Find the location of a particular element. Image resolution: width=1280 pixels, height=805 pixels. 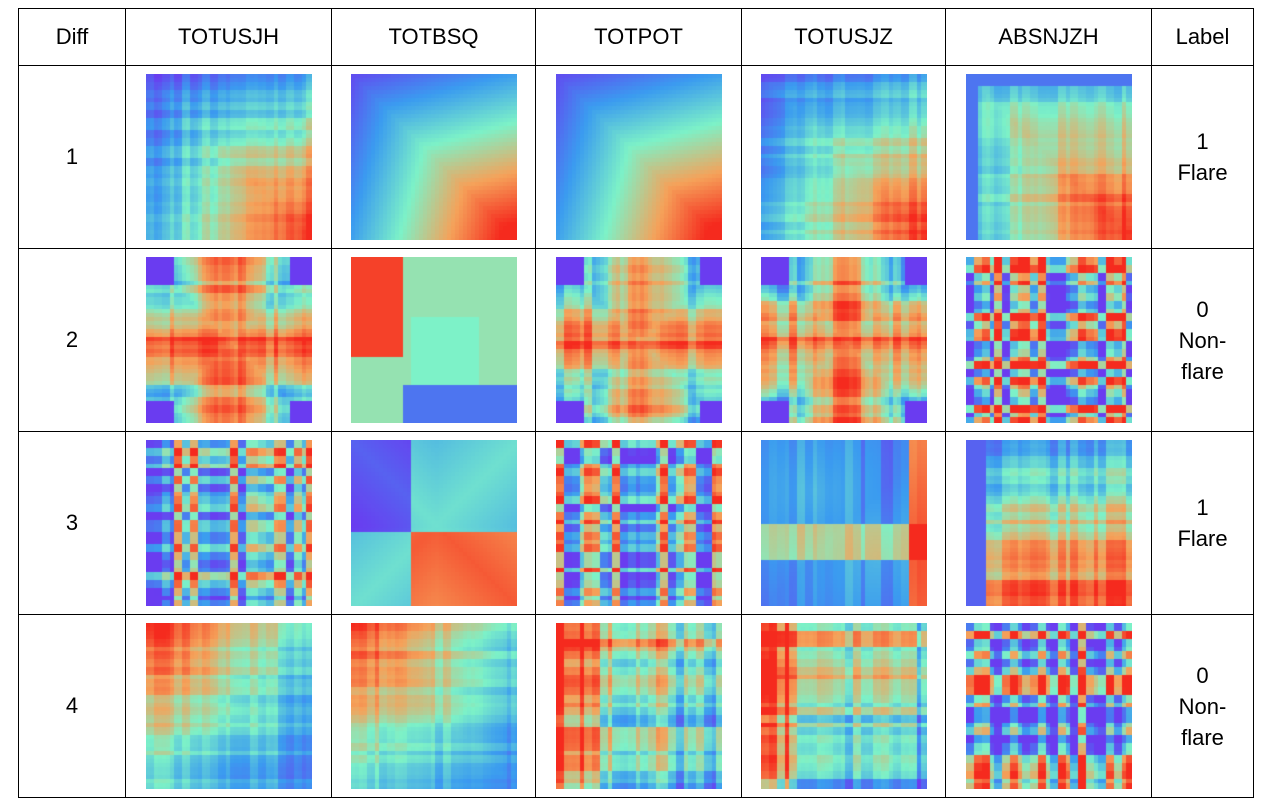

header-absnjzh: ABSNJZH is located at coordinates (1048, 37).